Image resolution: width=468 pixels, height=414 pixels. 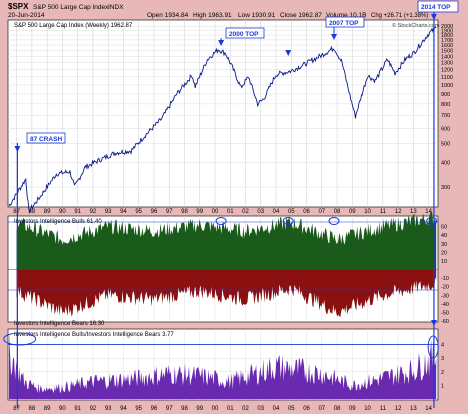 I want to click on ratio-y-tick-label: 2, so click(x=442, y=373).